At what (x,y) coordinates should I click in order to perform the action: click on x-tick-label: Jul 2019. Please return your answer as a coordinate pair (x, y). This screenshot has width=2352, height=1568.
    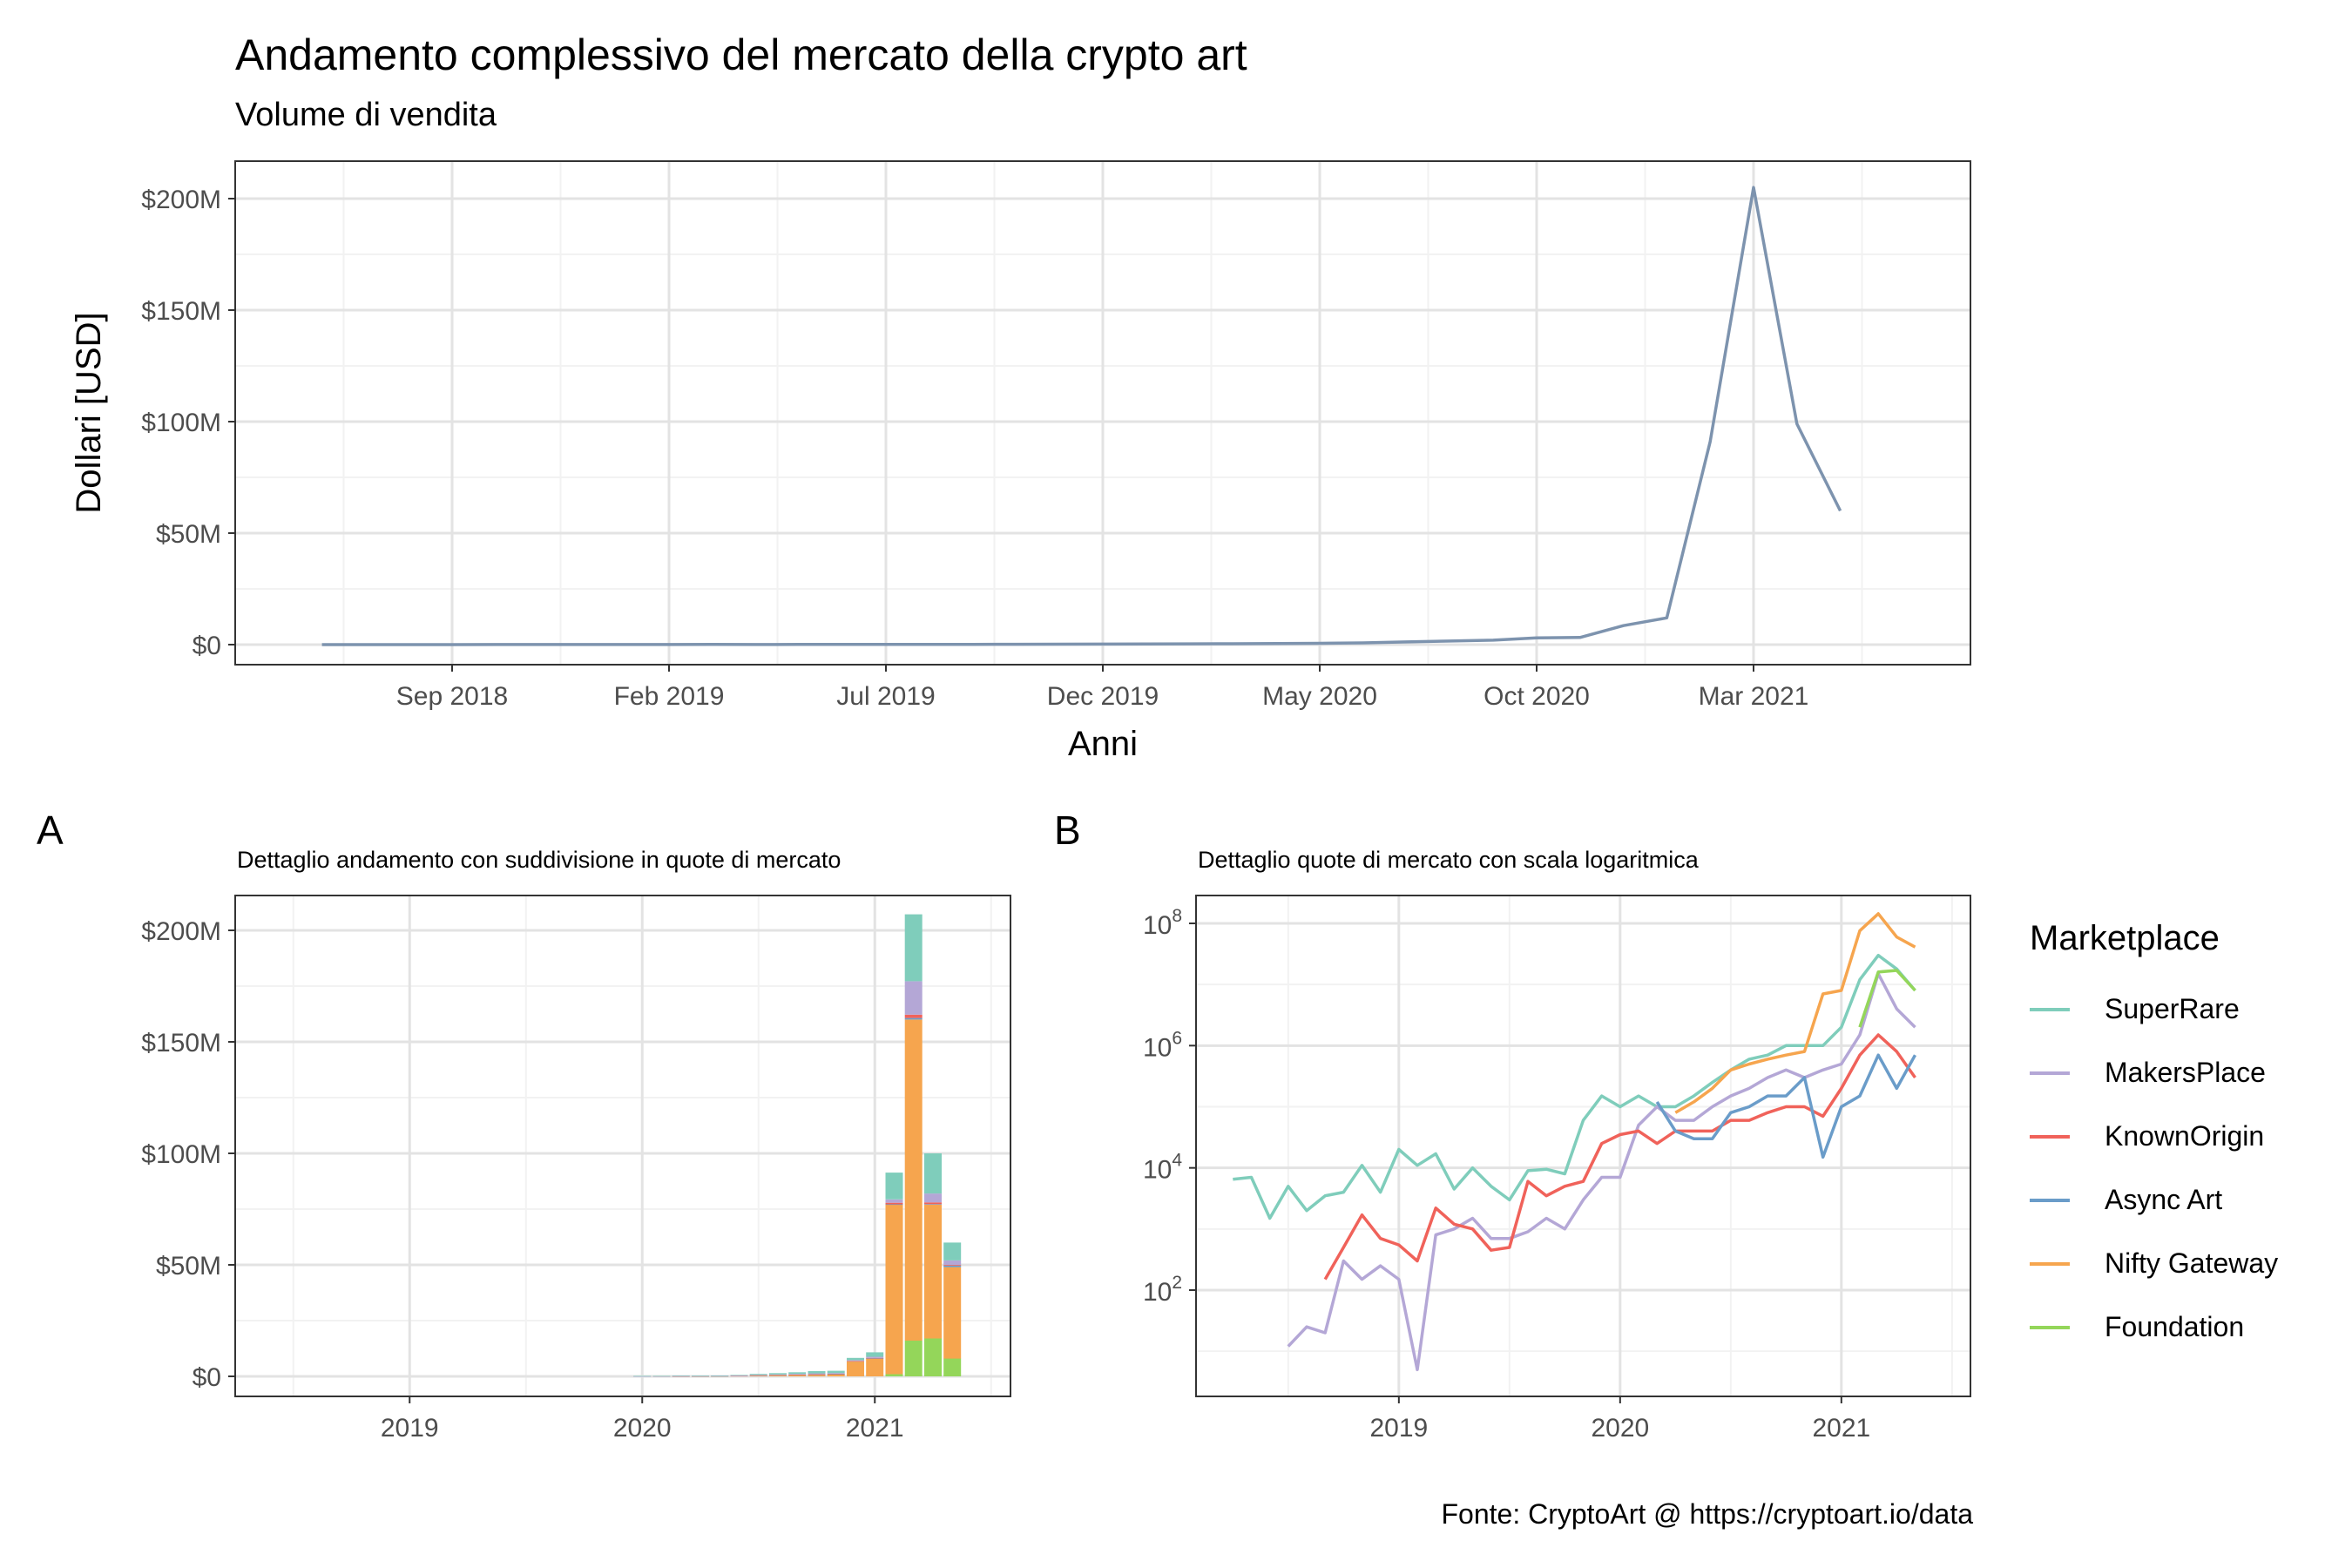
    Looking at the image, I should click on (885, 697).